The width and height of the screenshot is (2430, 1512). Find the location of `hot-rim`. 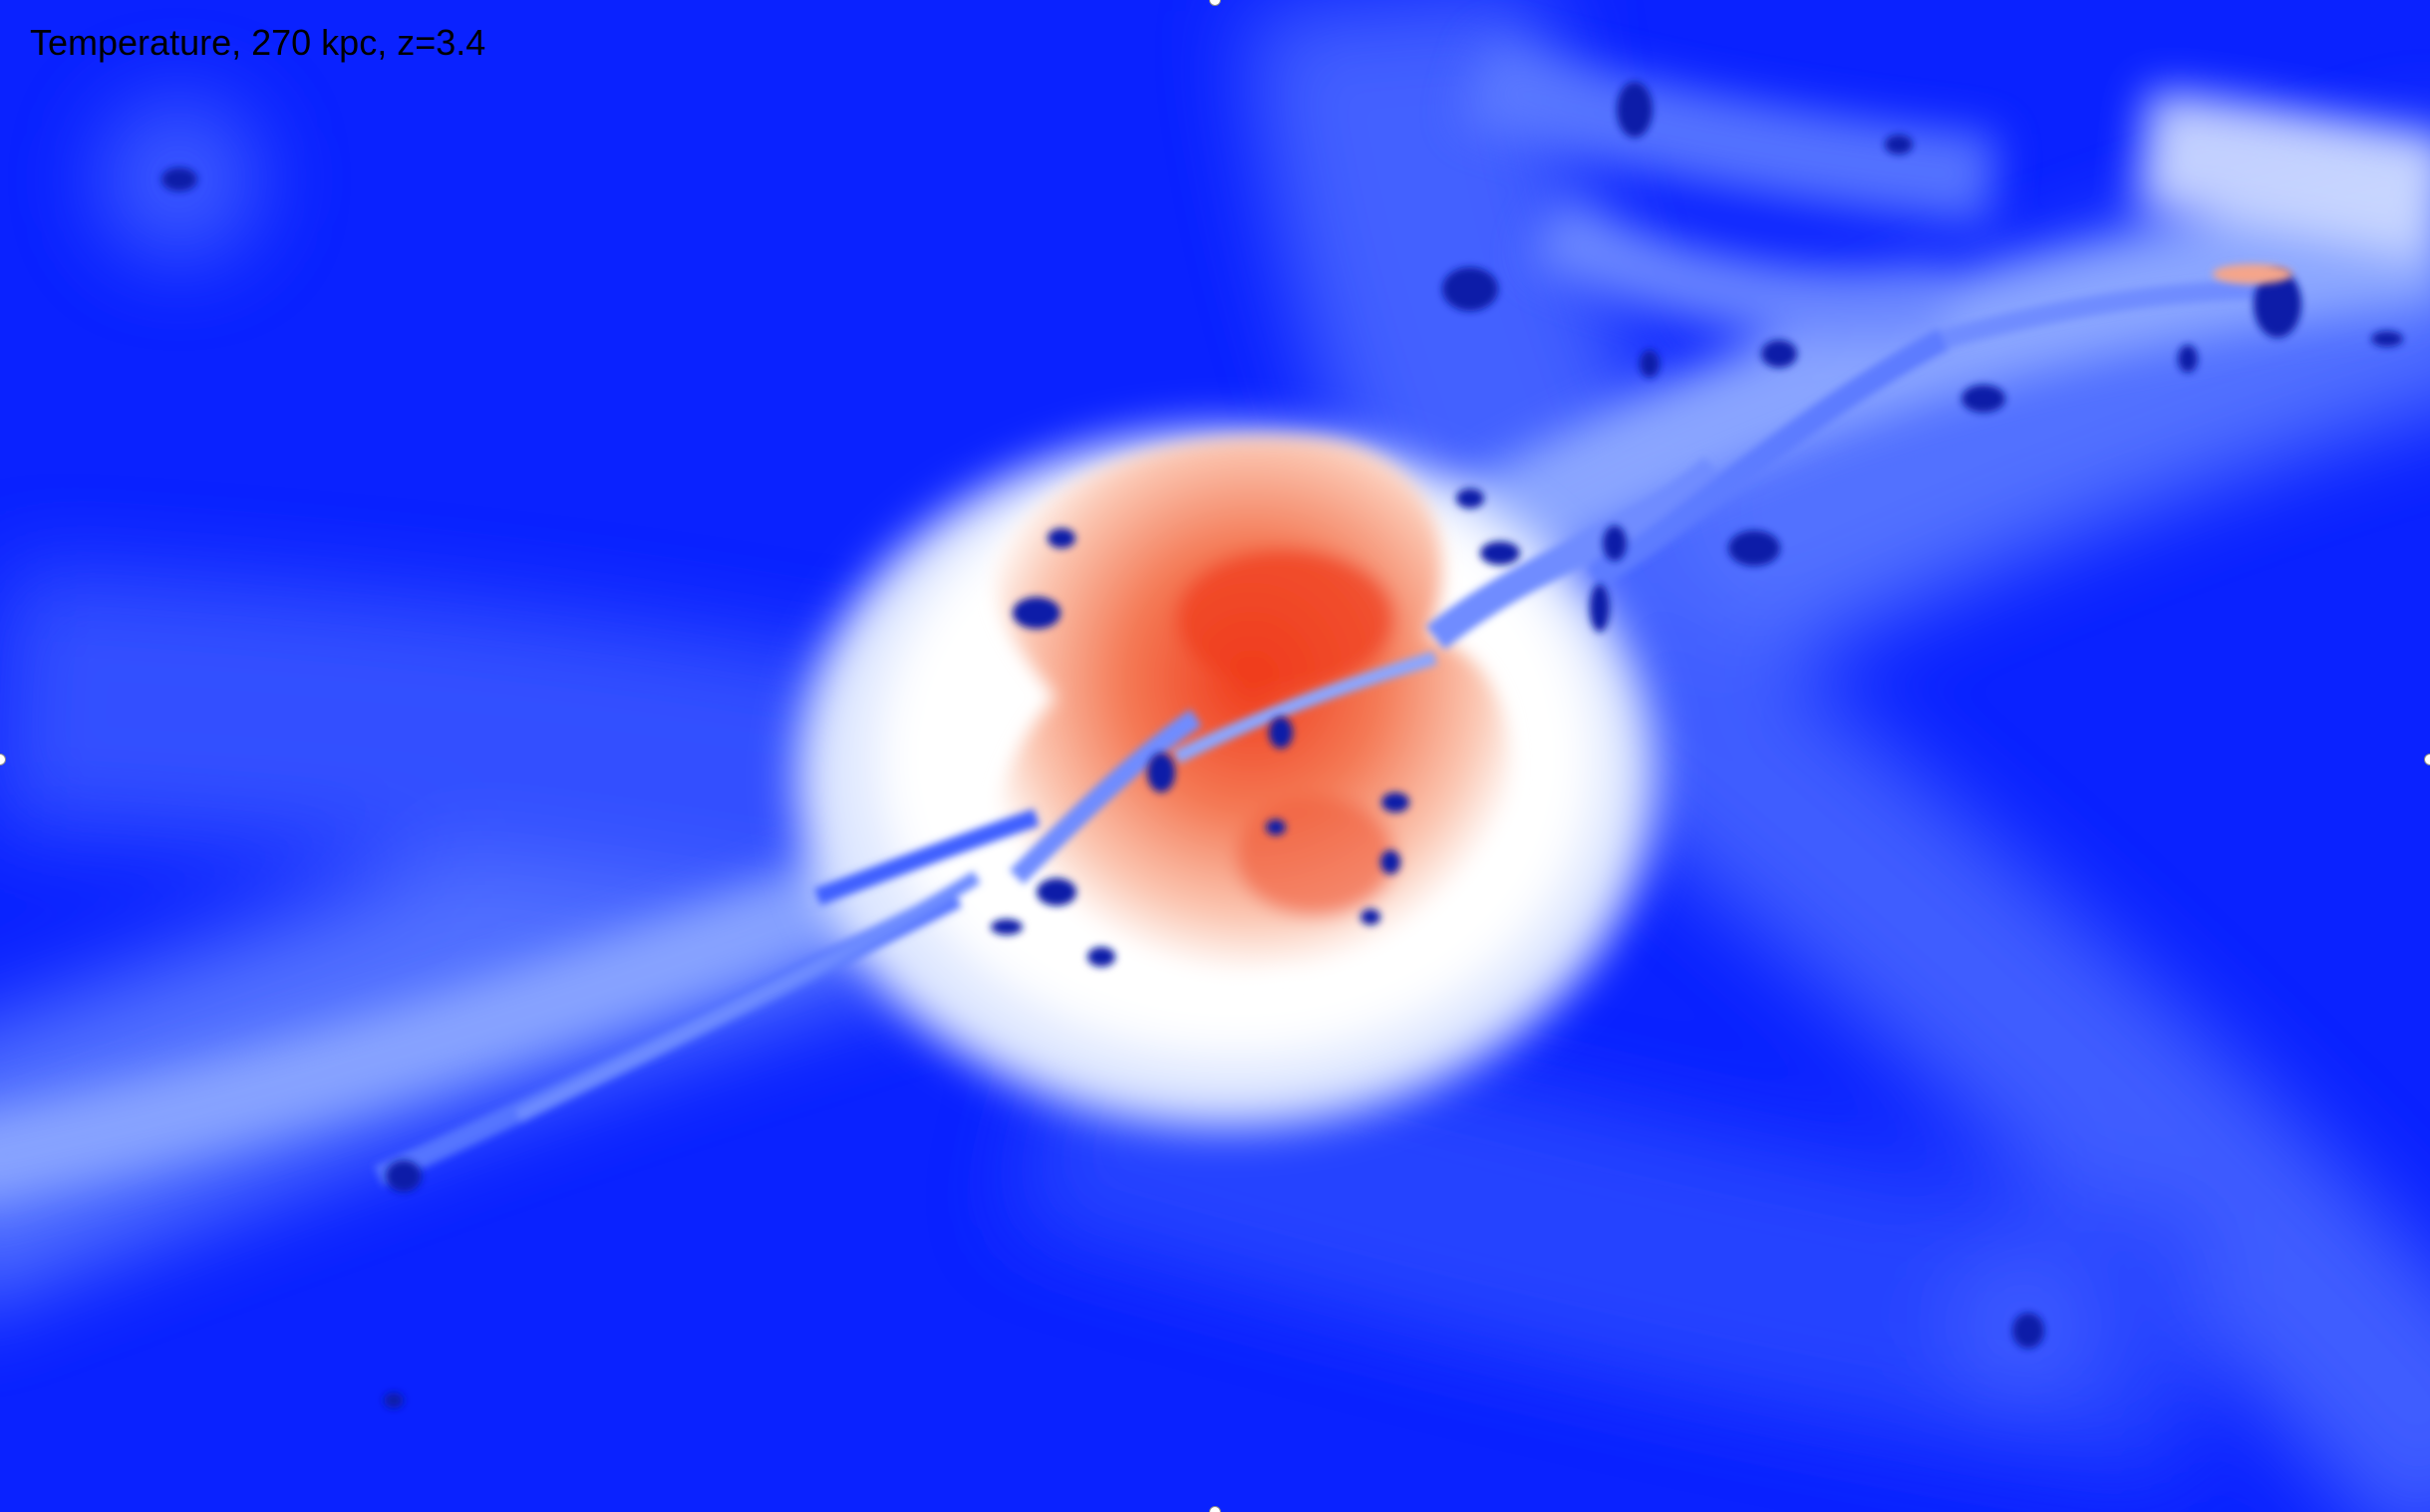

hot-rim is located at coordinates (2252, 274).